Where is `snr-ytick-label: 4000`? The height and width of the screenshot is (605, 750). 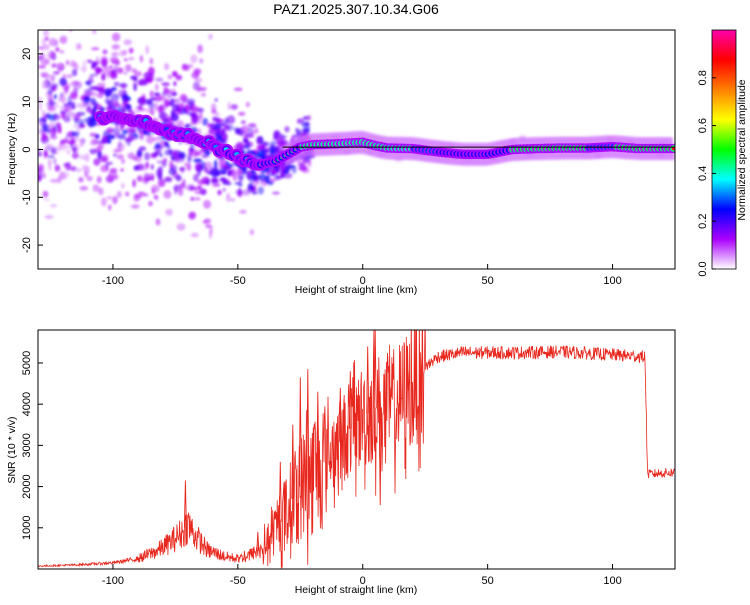 snr-ytick-label: 4000 is located at coordinates (27, 404).